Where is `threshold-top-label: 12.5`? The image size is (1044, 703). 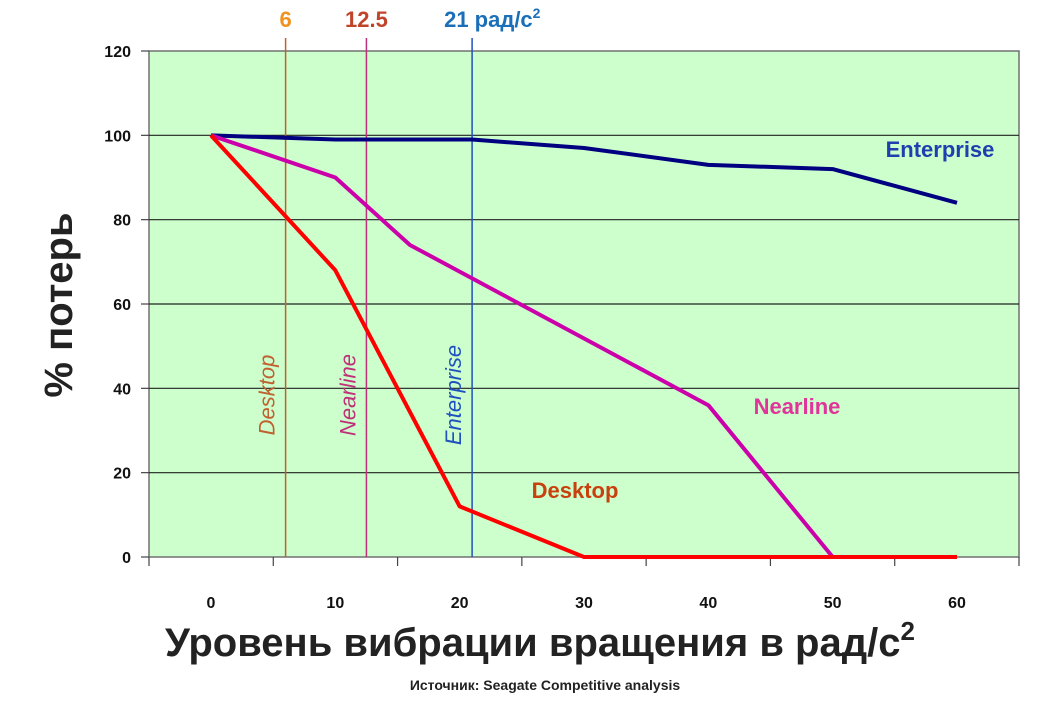 threshold-top-label: 12.5 is located at coordinates (366, 19).